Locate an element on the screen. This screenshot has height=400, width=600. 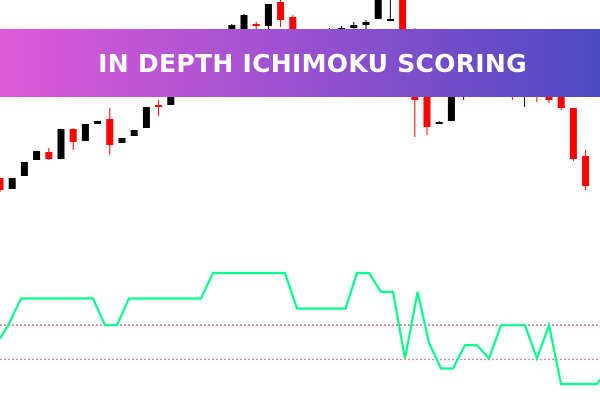
banner-title: IN DEPTH ICHIMOKU SCORING is located at coordinates (312, 63).